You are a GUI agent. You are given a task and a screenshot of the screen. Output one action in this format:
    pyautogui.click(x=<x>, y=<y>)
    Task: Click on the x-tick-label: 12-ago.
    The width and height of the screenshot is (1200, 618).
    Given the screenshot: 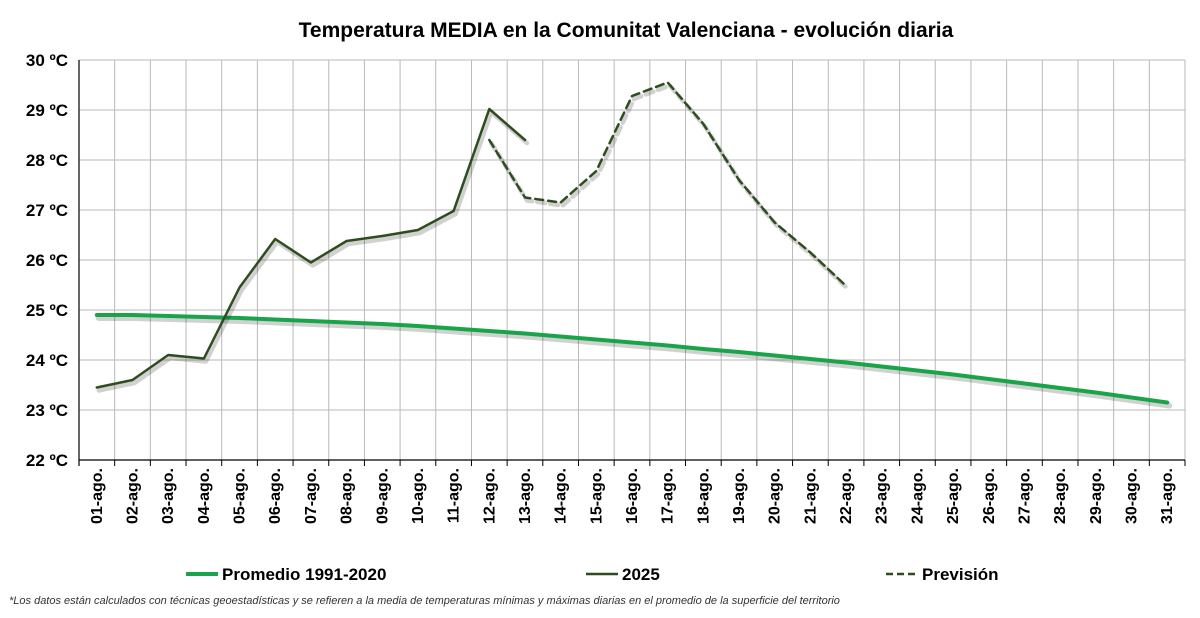 What is the action you would take?
    pyautogui.click(x=489, y=496)
    